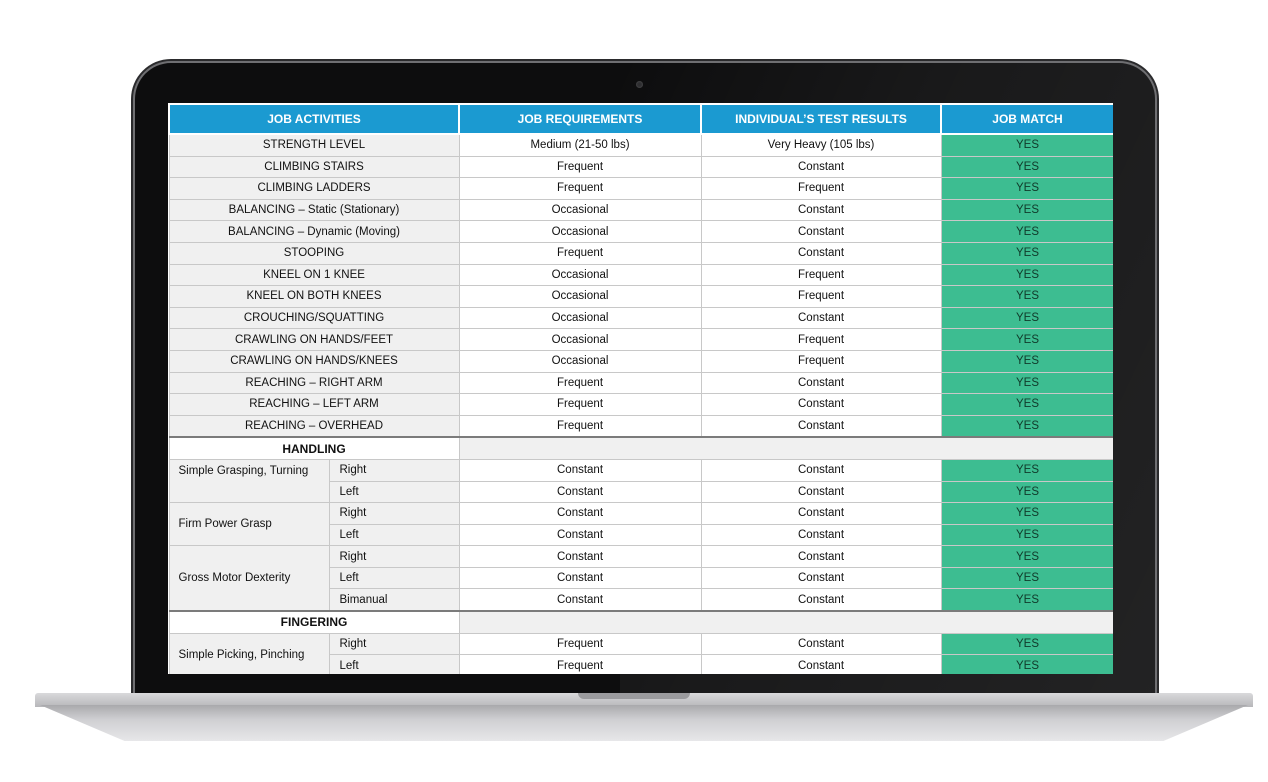  I want to click on group-label: Gross Motor Dexterity, so click(249, 578).